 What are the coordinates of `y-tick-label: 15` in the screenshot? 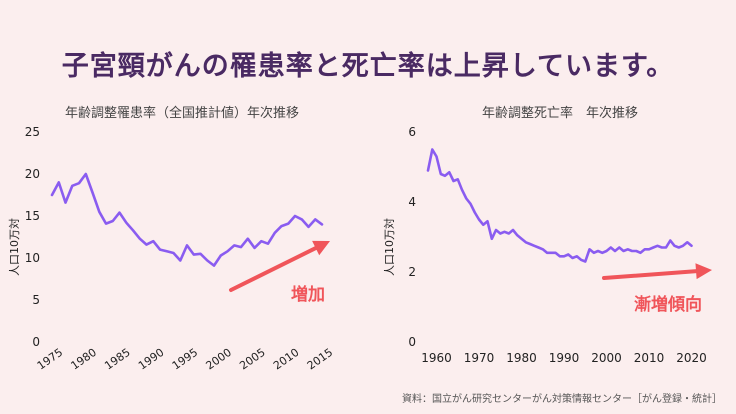 It's located at (32, 216).